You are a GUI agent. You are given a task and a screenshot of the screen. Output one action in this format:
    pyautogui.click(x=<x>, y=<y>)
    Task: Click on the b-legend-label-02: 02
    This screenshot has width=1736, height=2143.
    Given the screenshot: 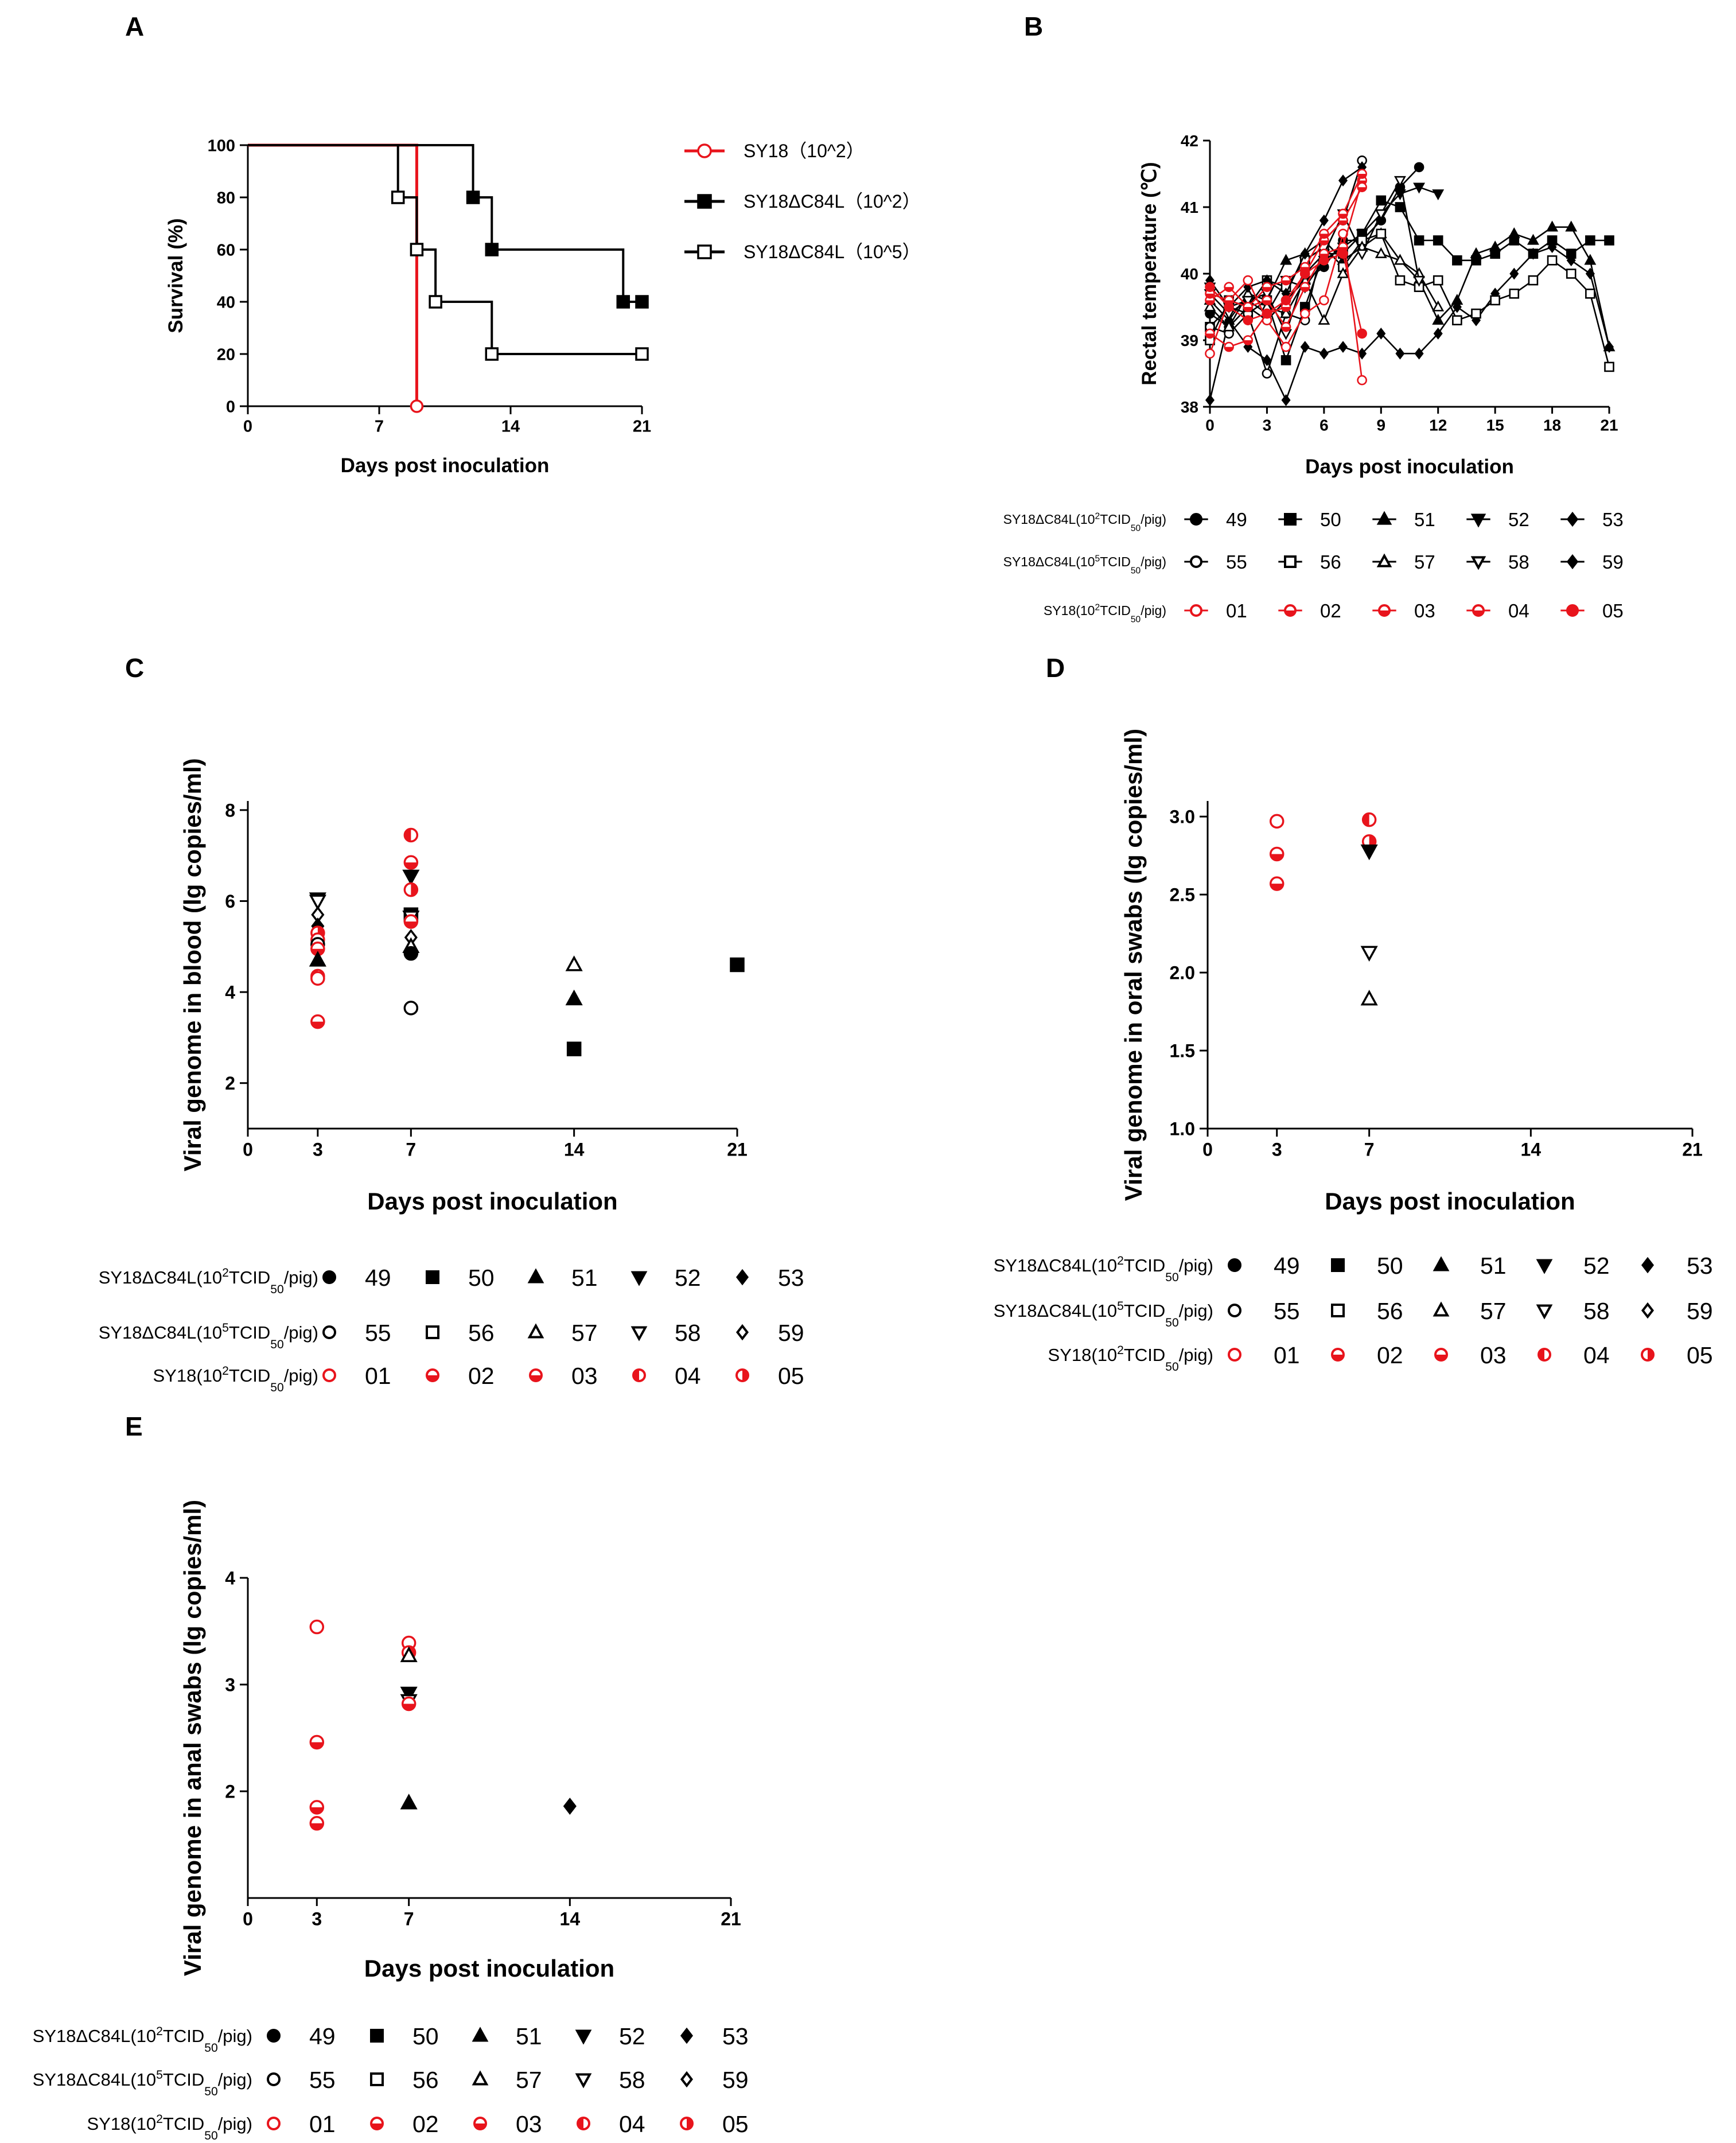 What is the action you would take?
    pyautogui.click(x=1330, y=610)
    